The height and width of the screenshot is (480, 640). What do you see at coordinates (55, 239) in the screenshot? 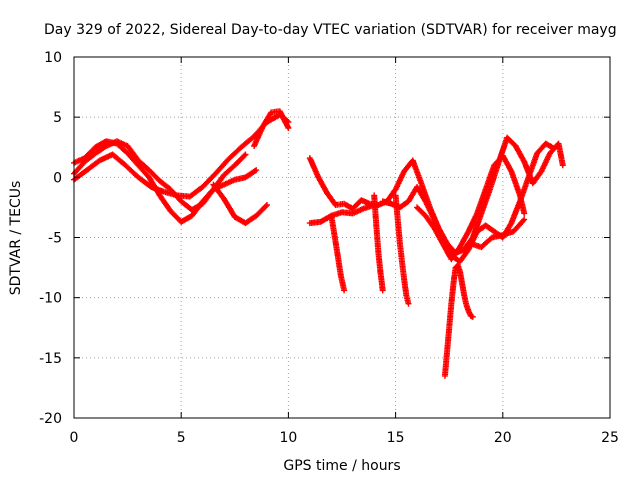
I see `y-tick-label: -5` at bounding box center [55, 239].